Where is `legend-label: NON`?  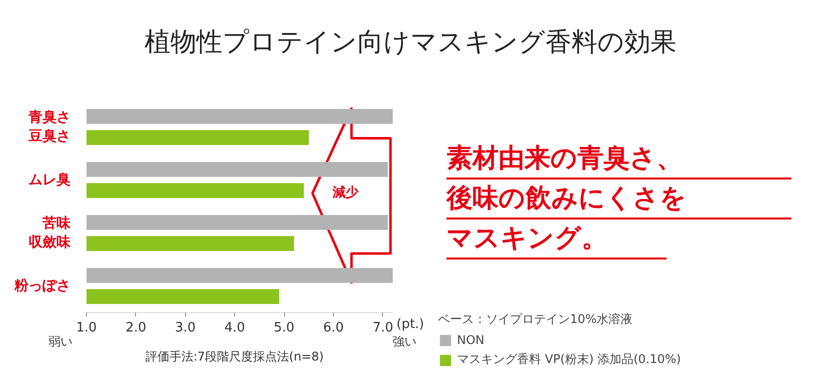
legend-label: NON is located at coordinates (470, 340).